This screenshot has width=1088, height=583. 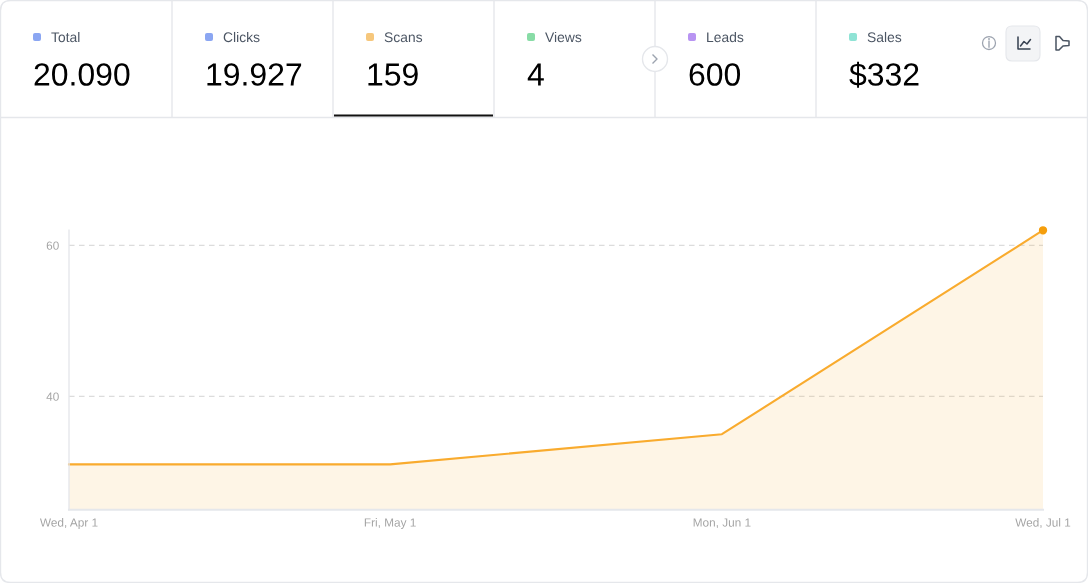 I want to click on category-label: Views, so click(x=563, y=37).